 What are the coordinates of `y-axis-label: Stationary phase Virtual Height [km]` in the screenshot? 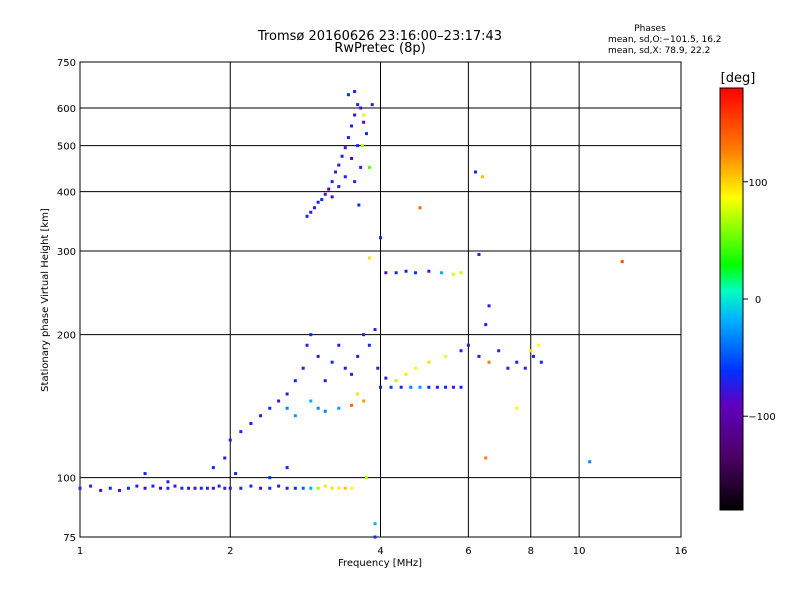 It's located at (45, 300).